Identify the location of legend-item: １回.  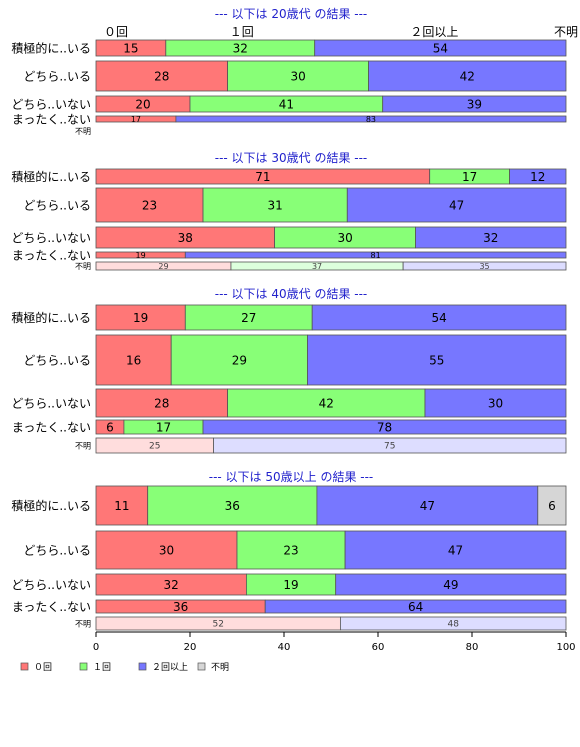
(95, 667).